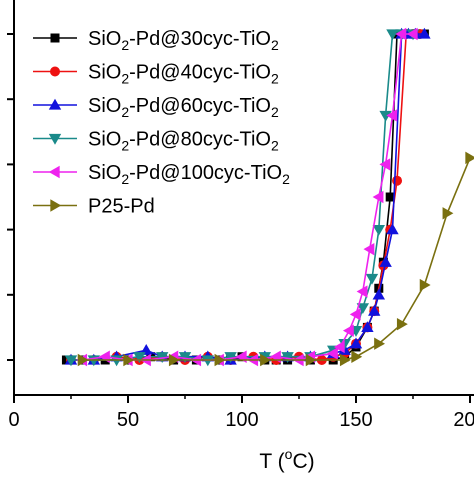 The width and height of the screenshot is (474, 479). I want to click on legend-item-5: SiO2-Pd@100cyc-TiO2, so click(161, 174).